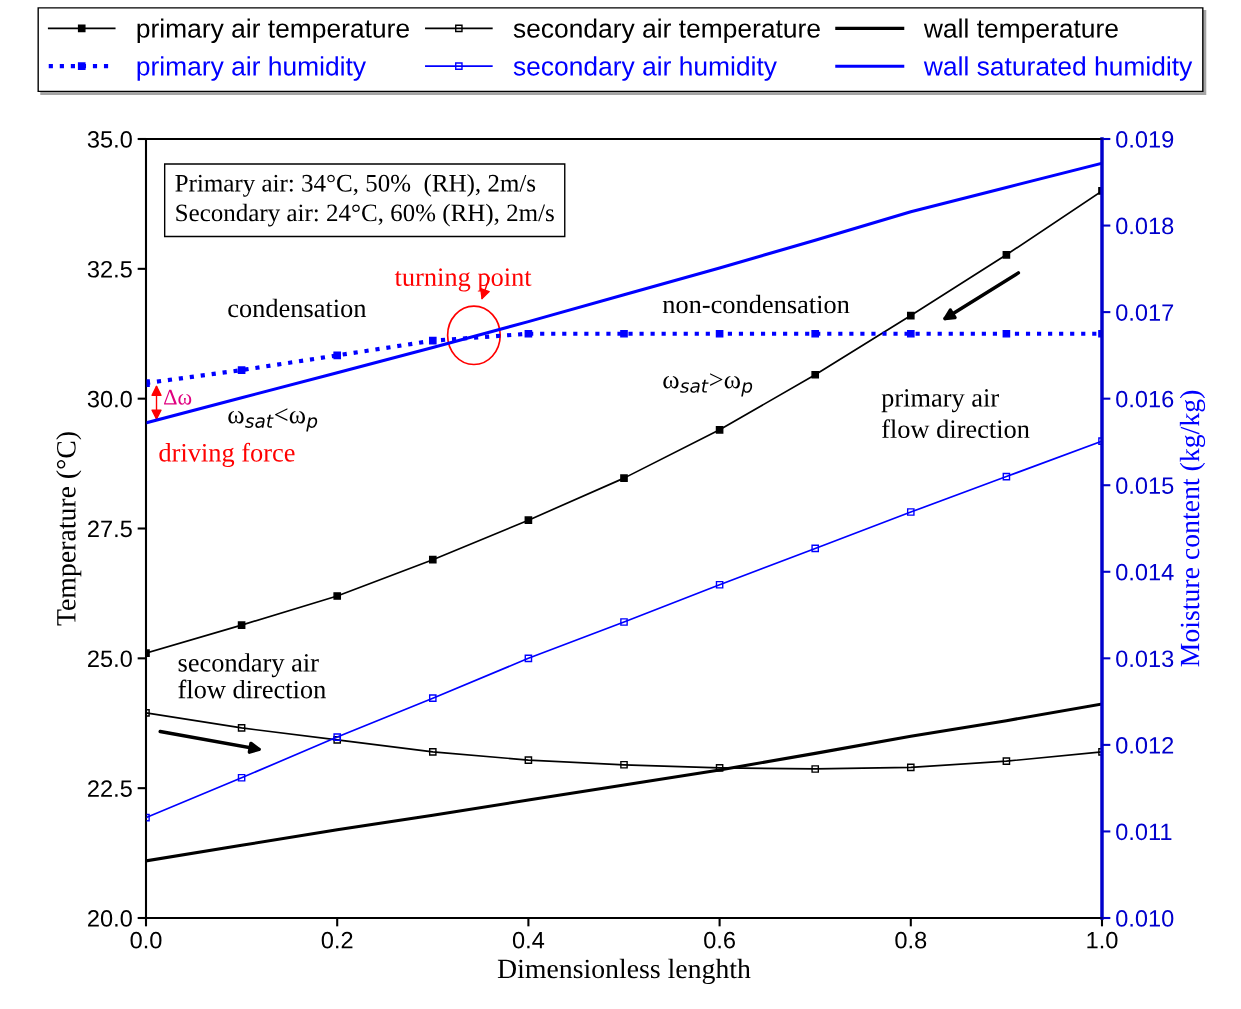 The image size is (1241, 1009). I want to click on y2-tick-label: 0.019, so click(1145, 139).